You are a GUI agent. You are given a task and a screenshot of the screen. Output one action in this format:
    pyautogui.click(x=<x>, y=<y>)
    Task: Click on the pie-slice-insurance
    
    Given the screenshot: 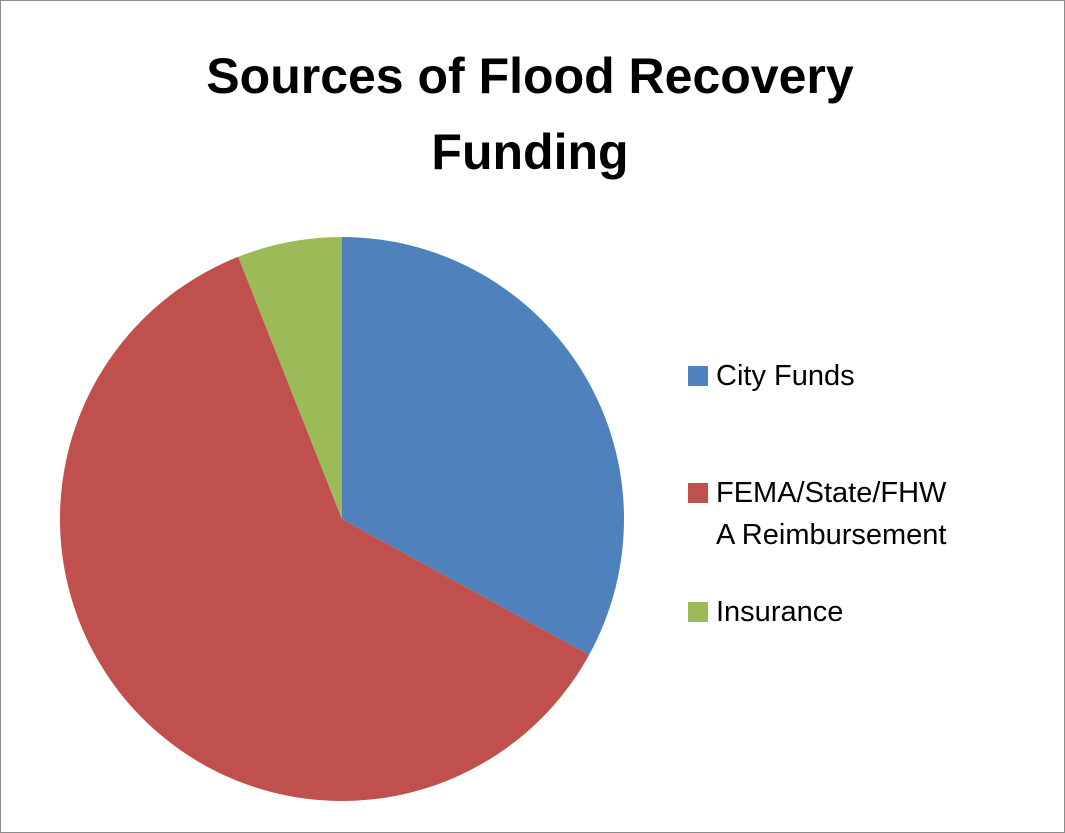 What is the action you would take?
    pyautogui.click(x=290, y=378)
    